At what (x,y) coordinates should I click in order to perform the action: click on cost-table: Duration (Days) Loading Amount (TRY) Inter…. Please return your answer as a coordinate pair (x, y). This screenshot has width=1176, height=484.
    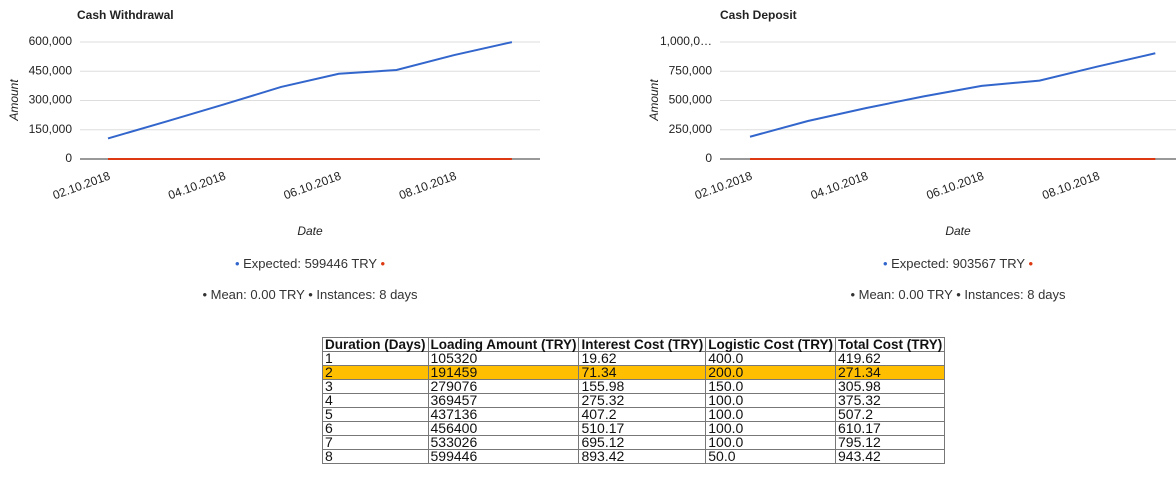
    Looking at the image, I should click on (634, 400).